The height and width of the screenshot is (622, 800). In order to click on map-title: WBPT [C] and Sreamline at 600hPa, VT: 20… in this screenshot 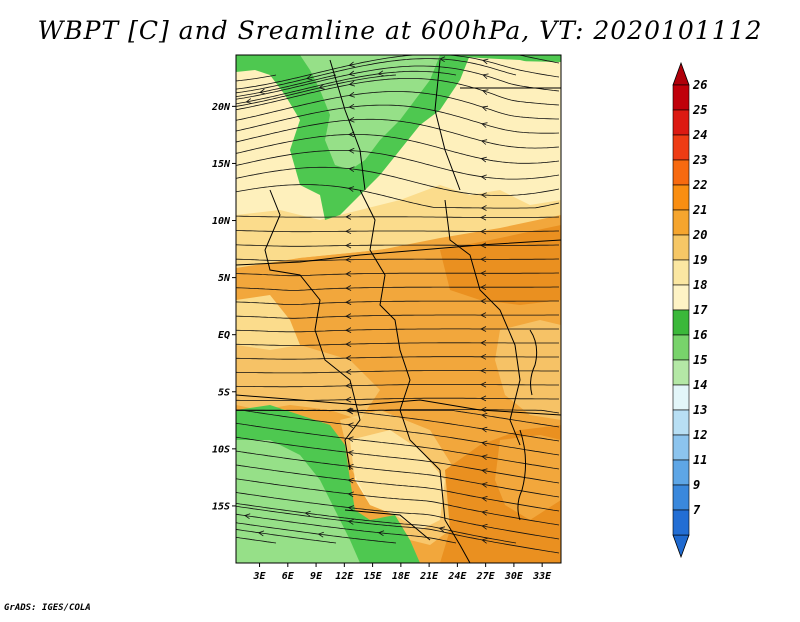, I will do `click(400, 30)`.